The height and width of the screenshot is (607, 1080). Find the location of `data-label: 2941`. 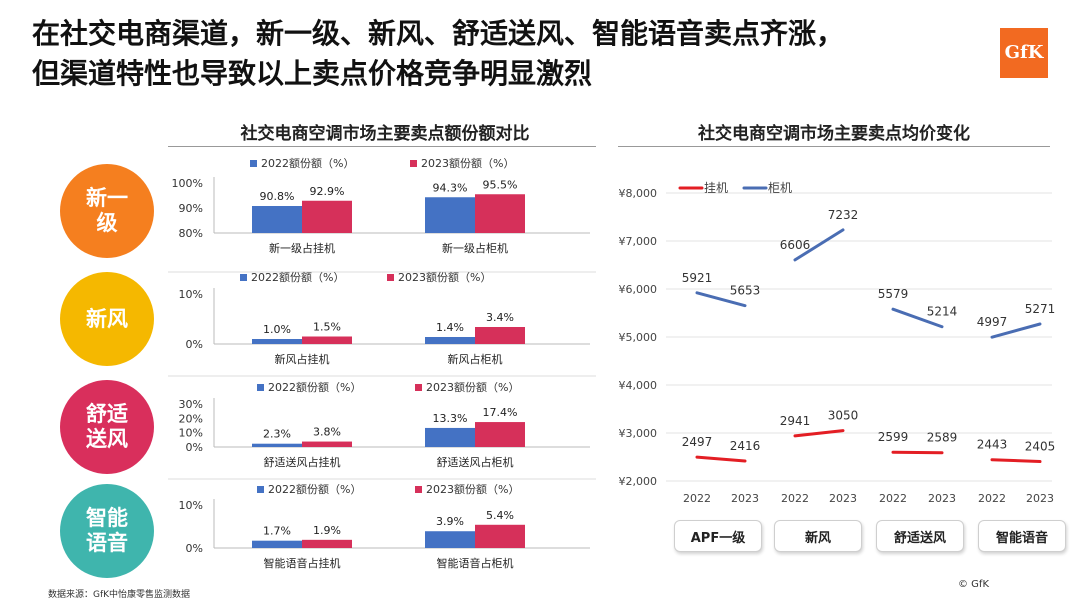

data-label: 2941 is located at coordinates (795, 421).